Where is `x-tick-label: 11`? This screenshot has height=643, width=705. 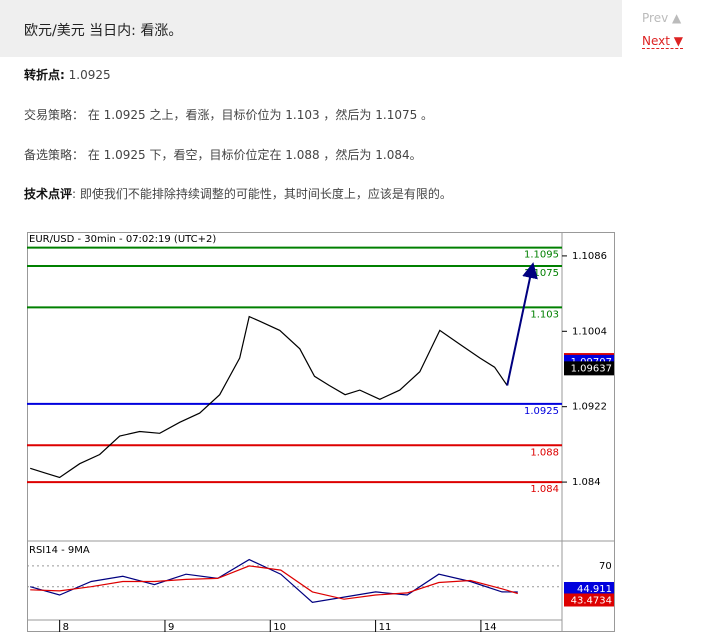 x-tick-label: 11 is located at coordinates (385, 627).